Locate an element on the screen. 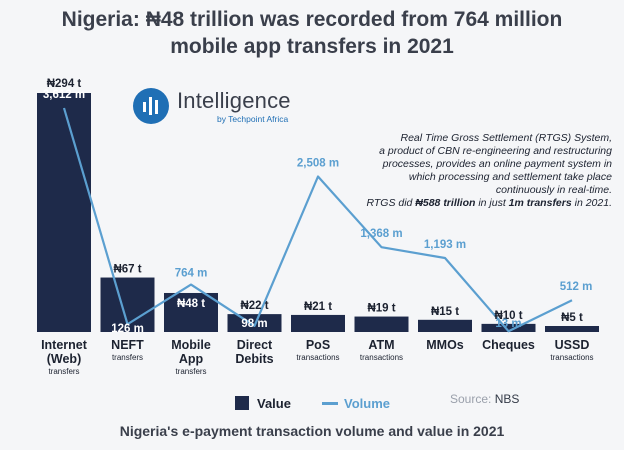 This screenshot has height=450, width=624. category-label: NEFT is located at coordinates (127, 345).